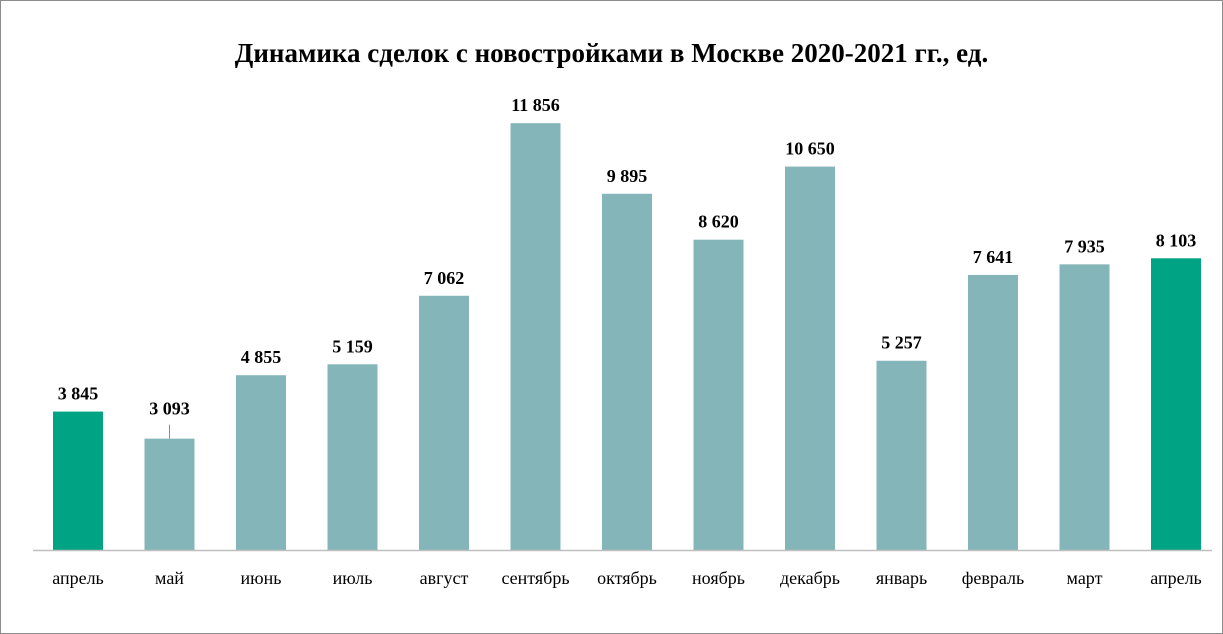 The image size is (1223, 634). What do you see at coordinates (627, 578) in the screenshot?
I see `x-tick-label: октябрь` at bounding box center [627, 578].